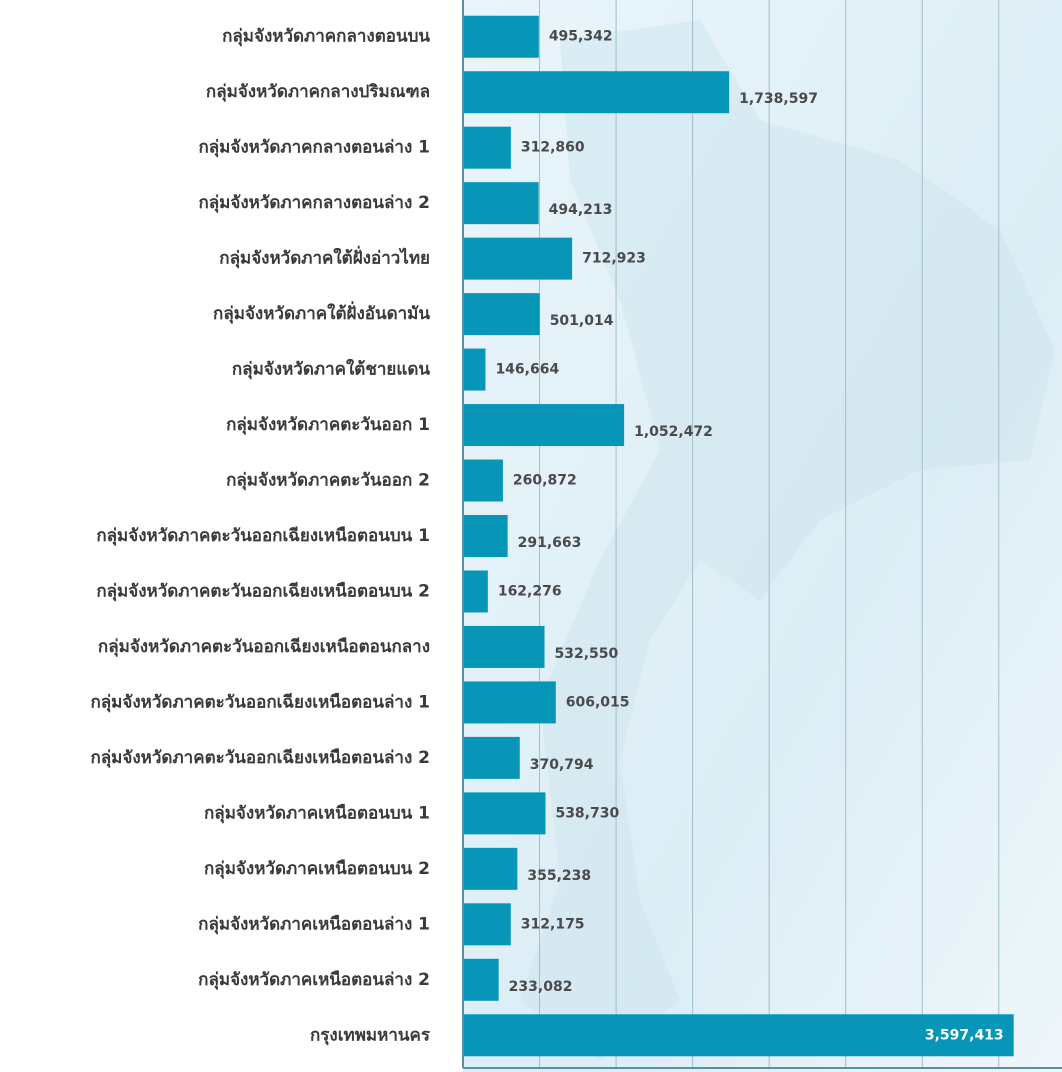  I want to click on category-label: กลุ่มจังหวัดภาคตะวันออก 2, so click(328, 481).